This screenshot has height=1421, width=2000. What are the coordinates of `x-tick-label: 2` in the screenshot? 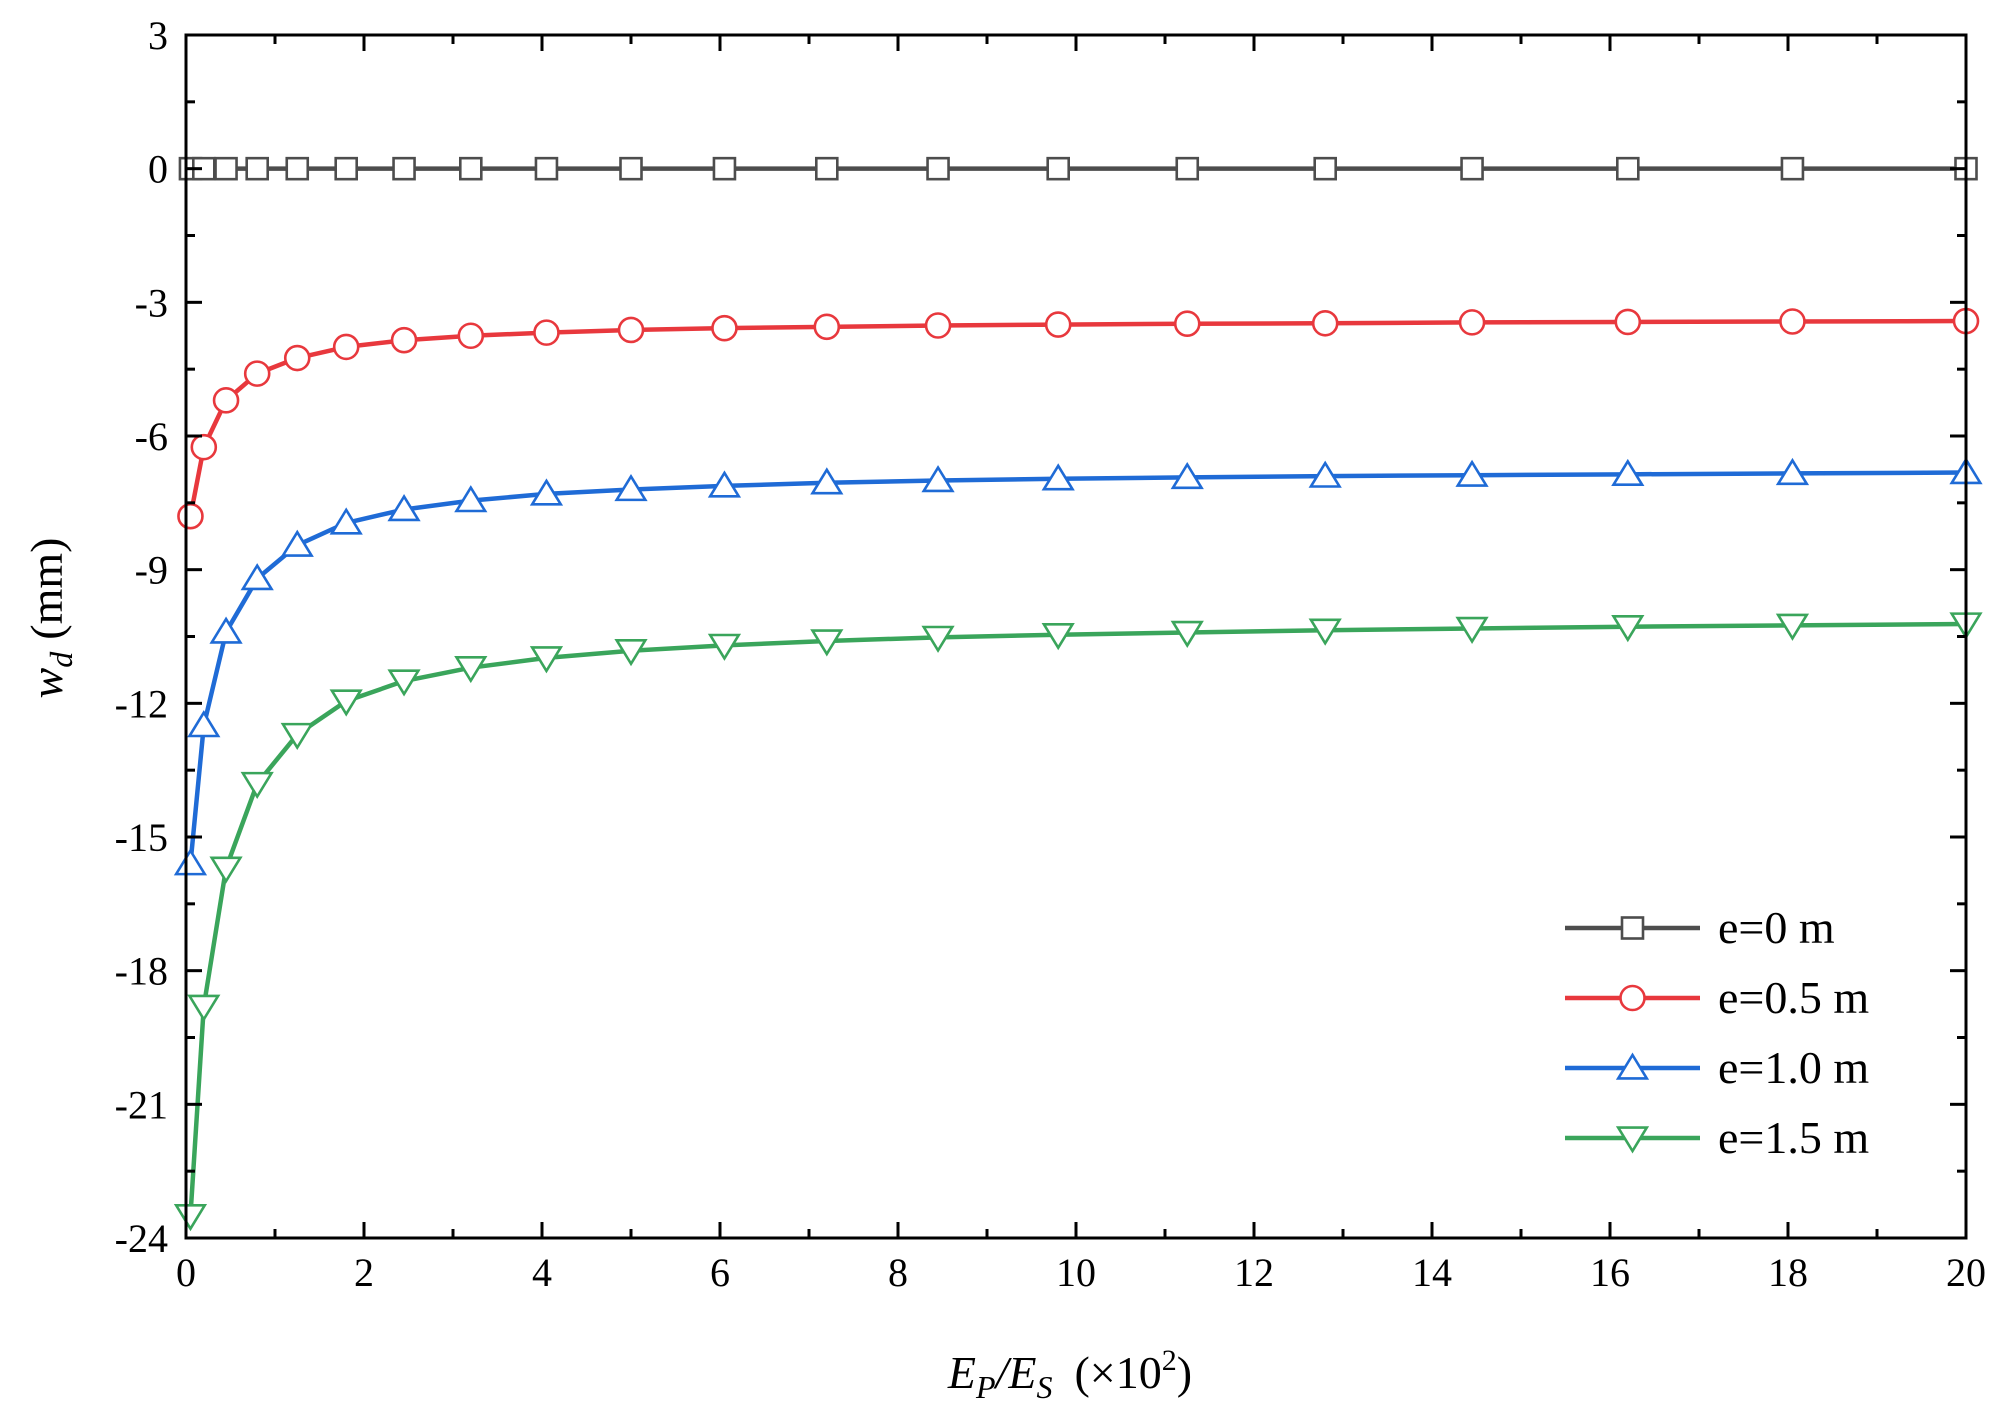 It's located at (364, 1272).